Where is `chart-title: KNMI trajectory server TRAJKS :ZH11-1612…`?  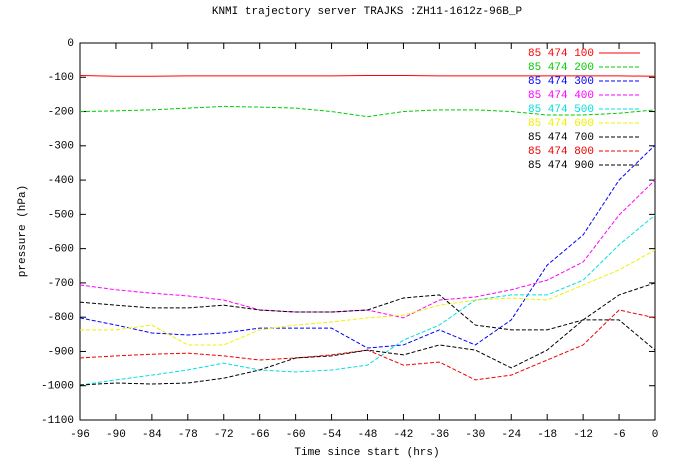
chart-title: KNMI trajectory server TRAJKS :ZH11-1612… is located at coordinates (367, 12).